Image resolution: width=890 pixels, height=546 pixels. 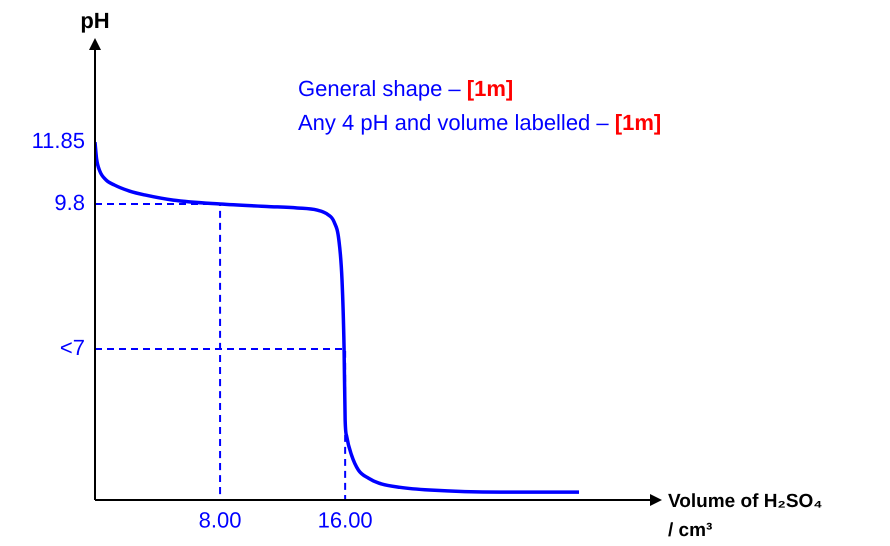 I want to click on x-axis-title: Volume of H₂SO₄ / cm³, so click(x=745, y=516).